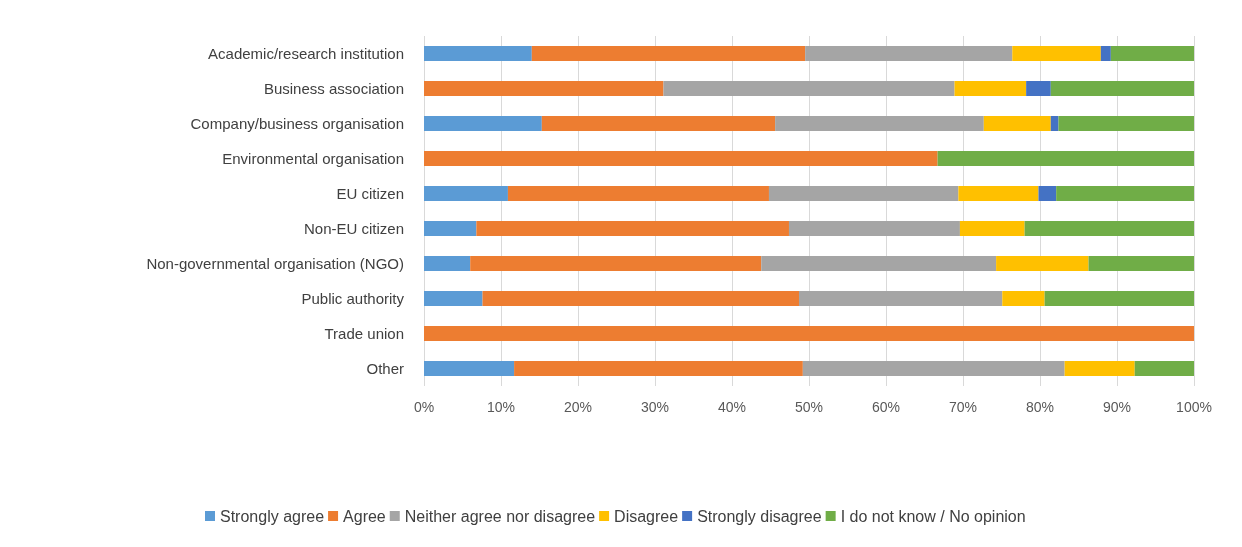 Image resolution: width=1242 pixels, height=547 pixels. What do you see at coordinates (353, 298) in the screenshot?
I see `y-tick-label: Public authority` at bounding box center [353, 298].